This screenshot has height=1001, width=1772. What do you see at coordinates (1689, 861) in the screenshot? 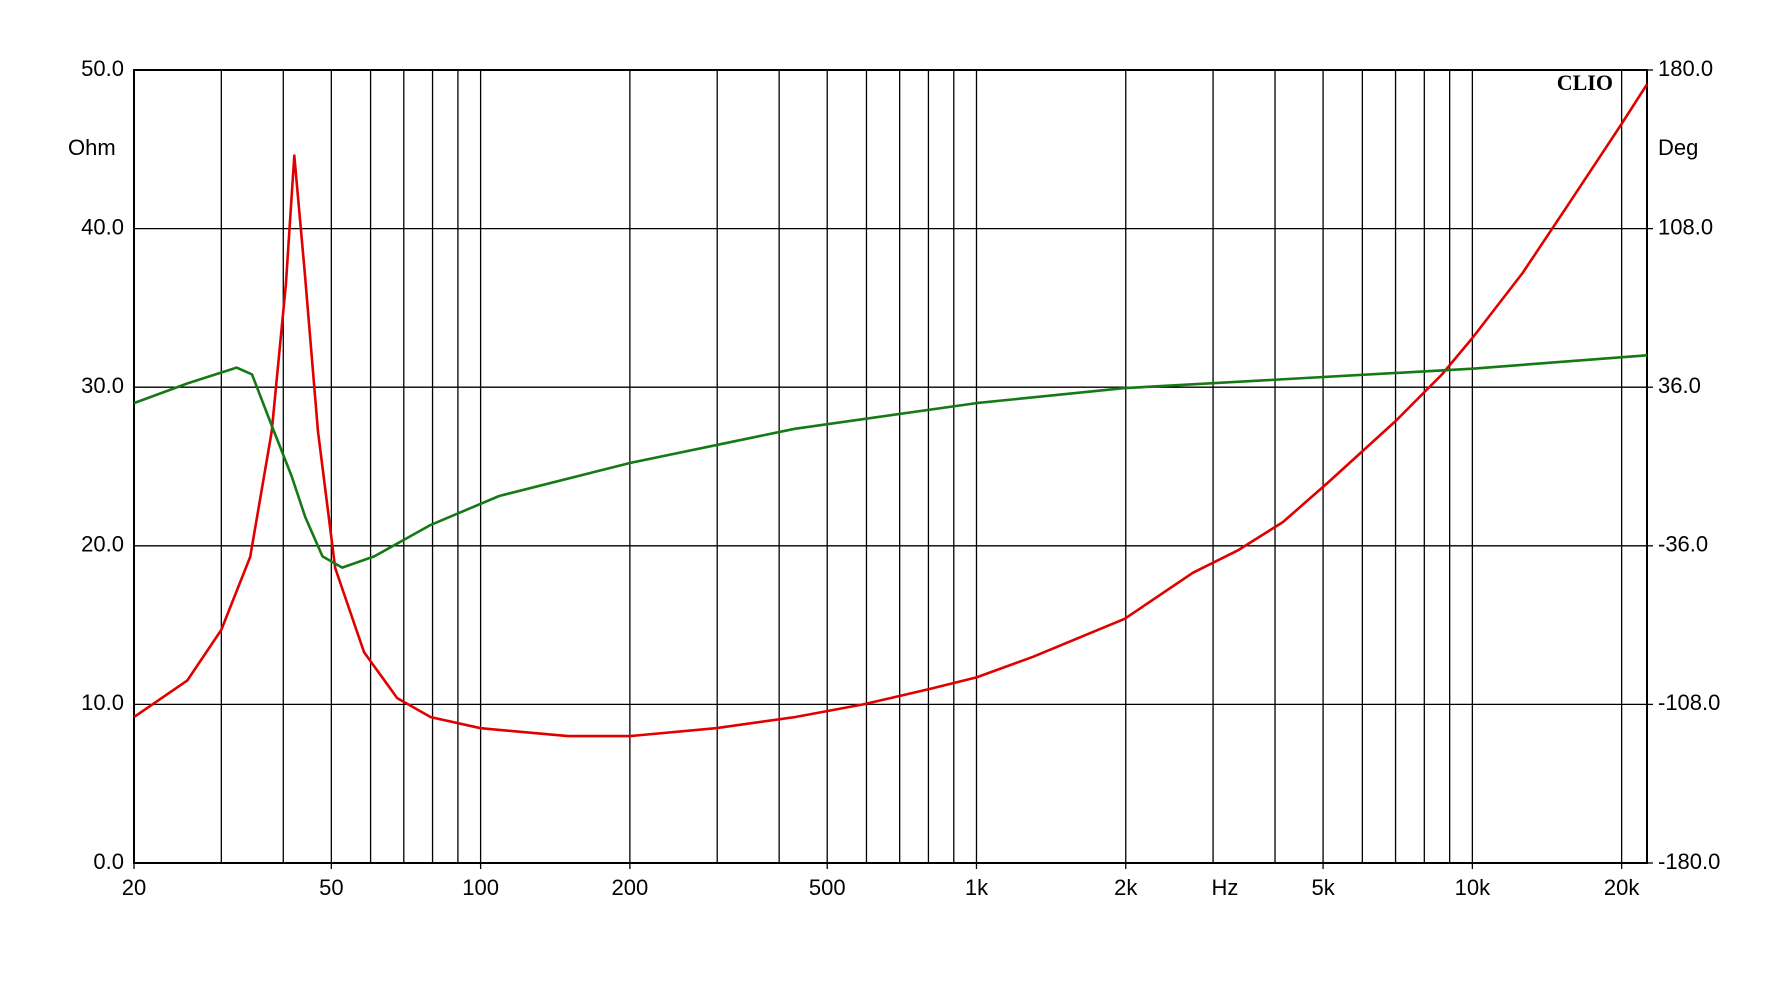
I see `y2-tick-label: -180.0` at bounding box center [1689, 861].